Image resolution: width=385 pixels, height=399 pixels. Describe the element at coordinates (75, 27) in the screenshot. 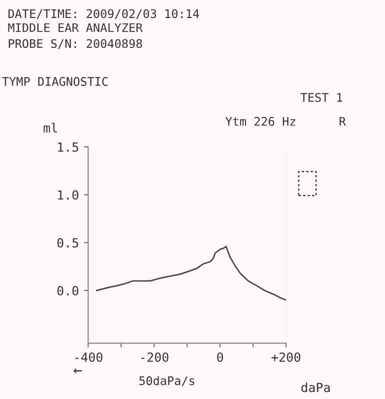

I see `text: MIDDLE EAR ANALYZER` at that location.